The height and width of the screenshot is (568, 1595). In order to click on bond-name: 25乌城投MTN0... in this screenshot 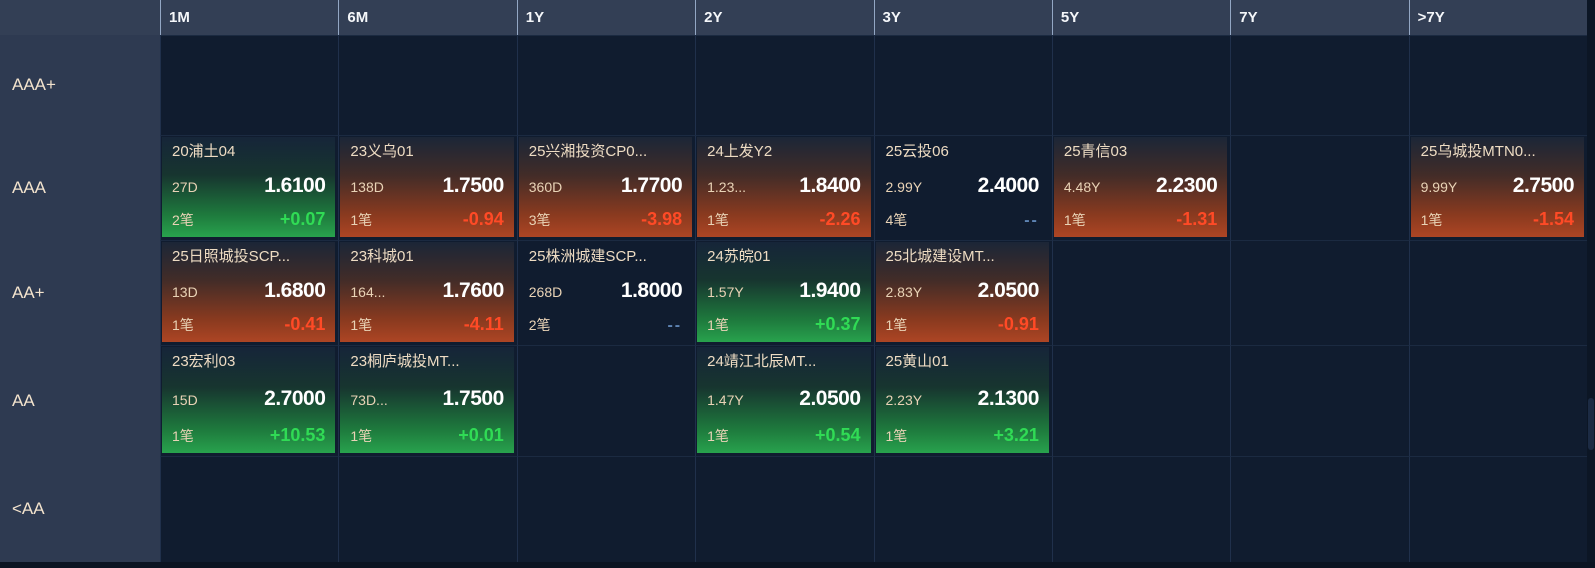, I will do `click(1478, 151)`.